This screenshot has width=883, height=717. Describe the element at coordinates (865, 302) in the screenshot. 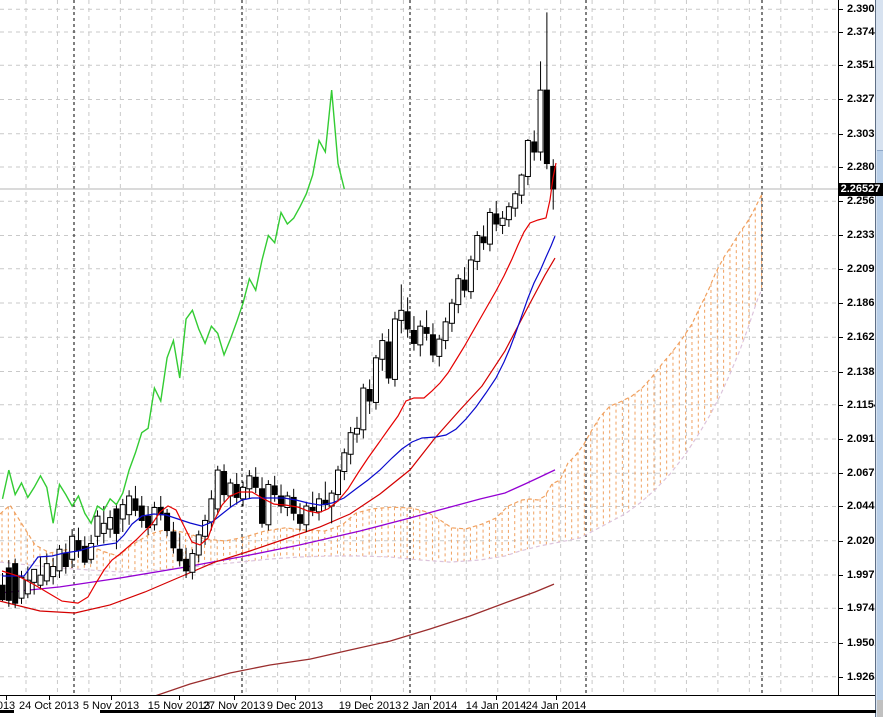

I see `price-label: 2.18610` at that location.